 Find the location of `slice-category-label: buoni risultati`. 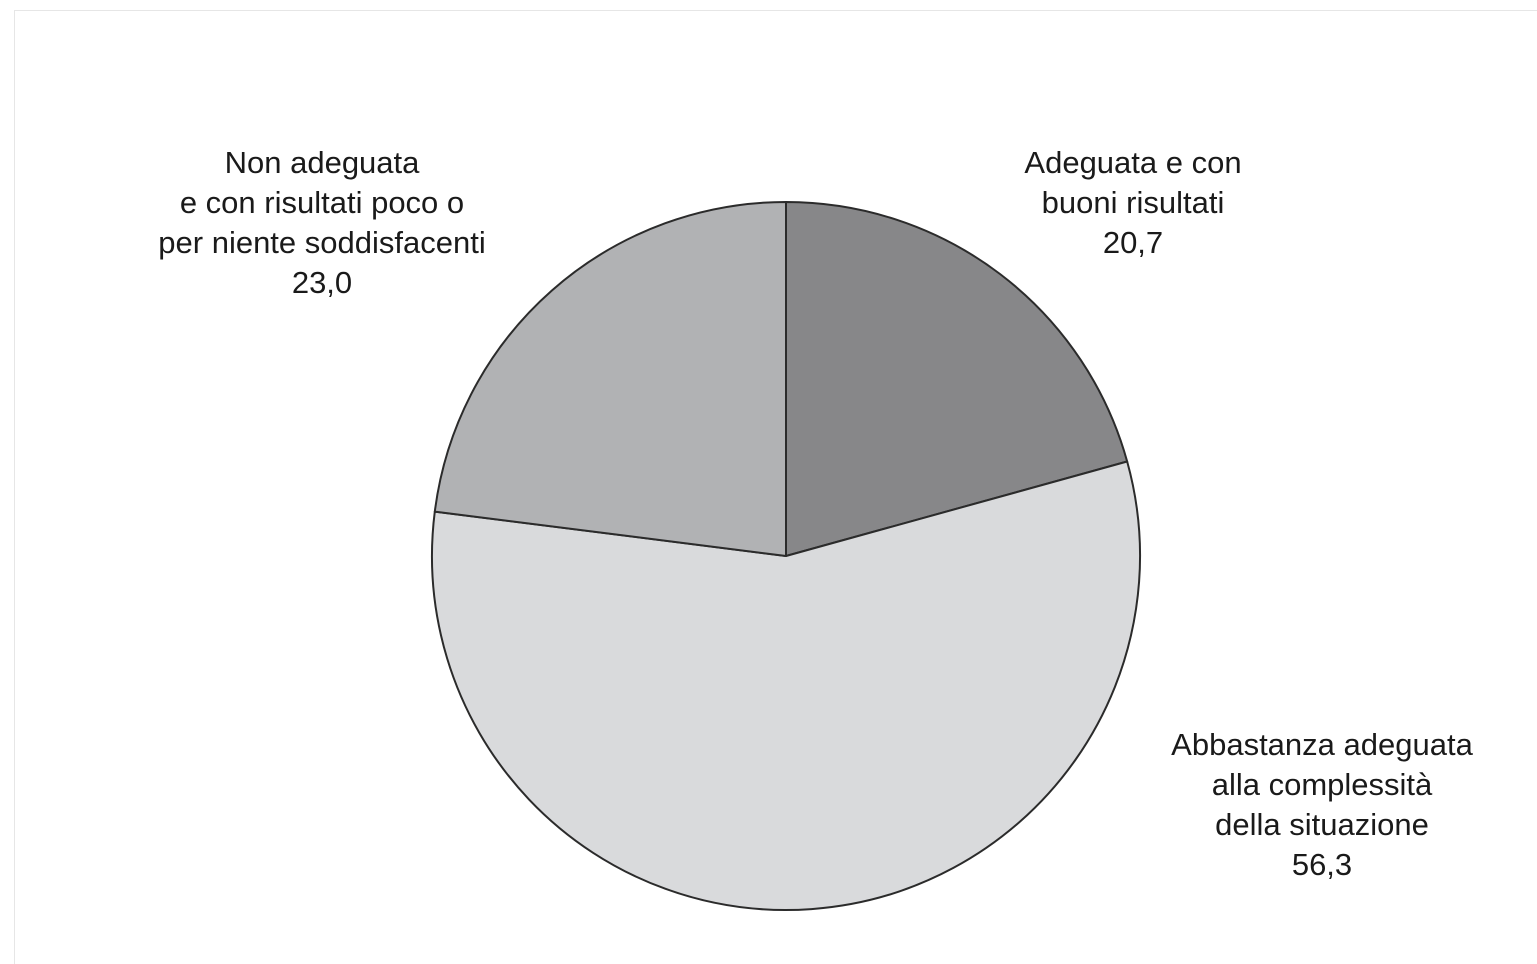

slice-category-label: buoni risultati is located at coordinates (1133, 202).